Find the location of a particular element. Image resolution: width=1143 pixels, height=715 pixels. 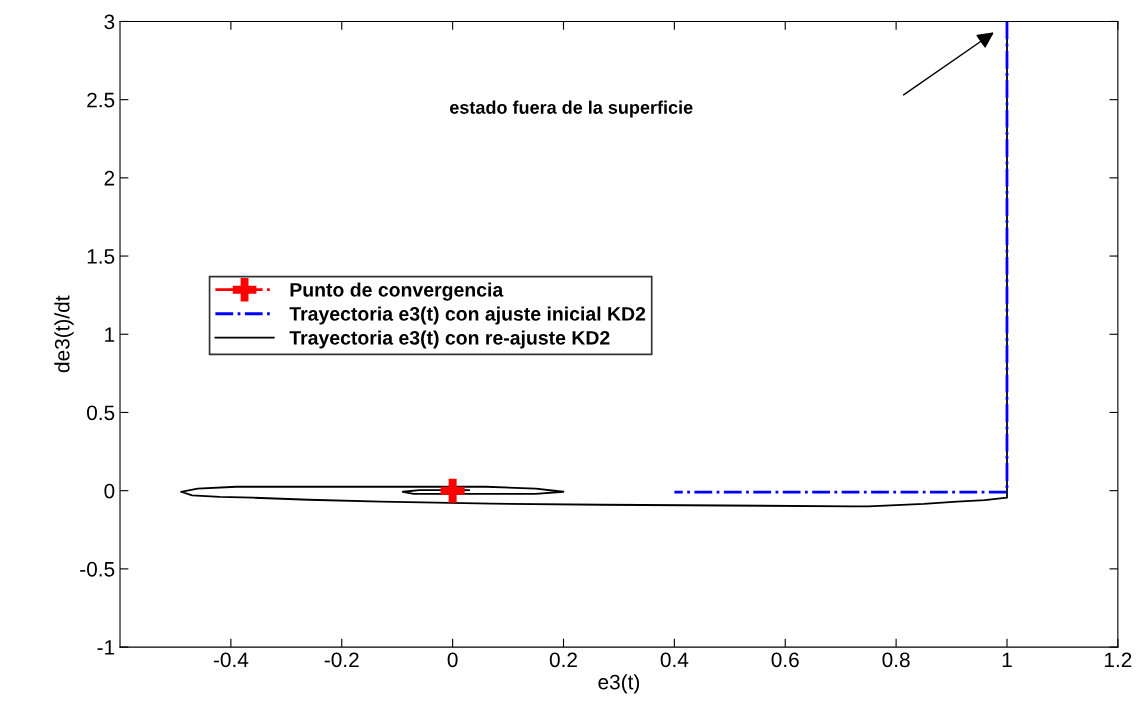

legend-label: Trayectoria e3(t) con ajuste inicial KD2 is located at coordinates (467, 315).